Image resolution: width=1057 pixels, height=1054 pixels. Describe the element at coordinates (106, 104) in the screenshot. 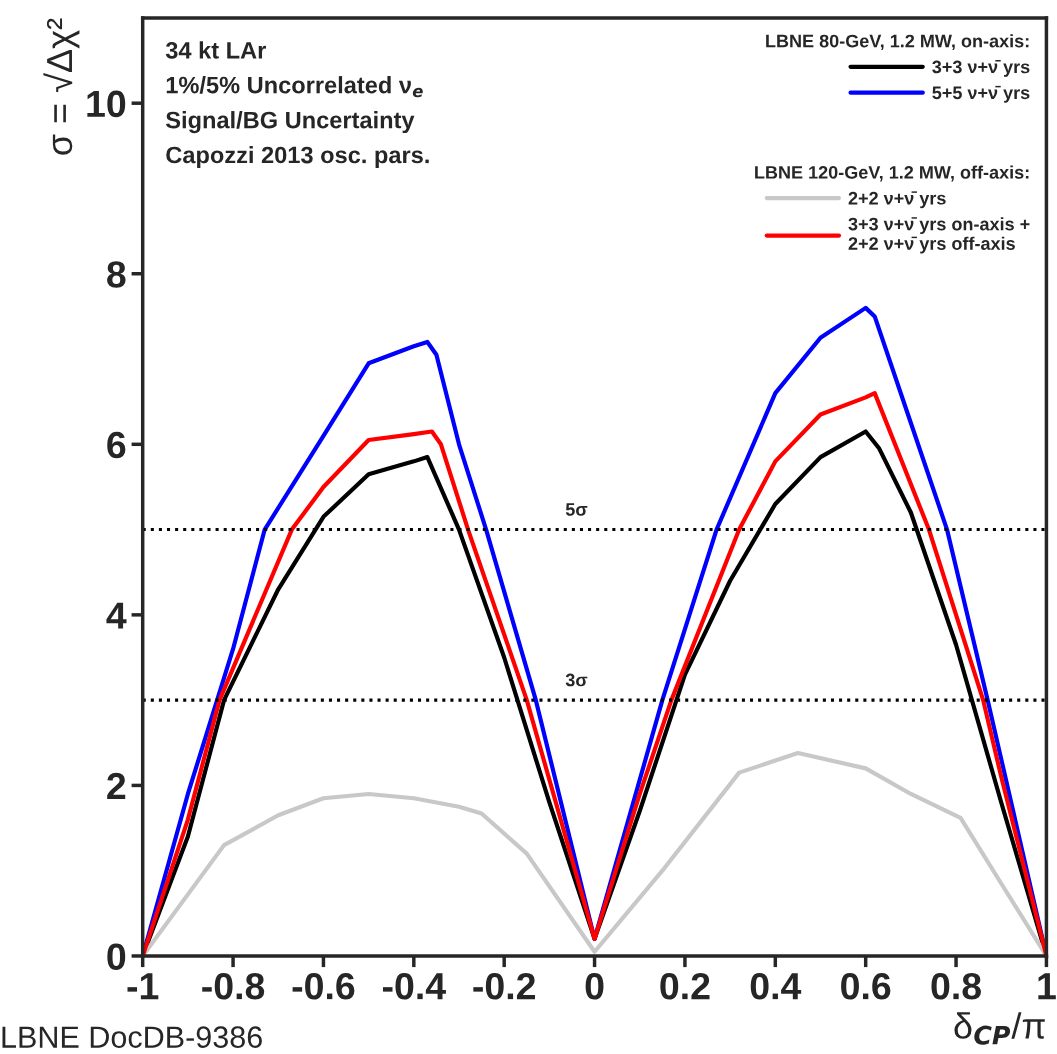

I see `y-tick-label: 10` at that location.